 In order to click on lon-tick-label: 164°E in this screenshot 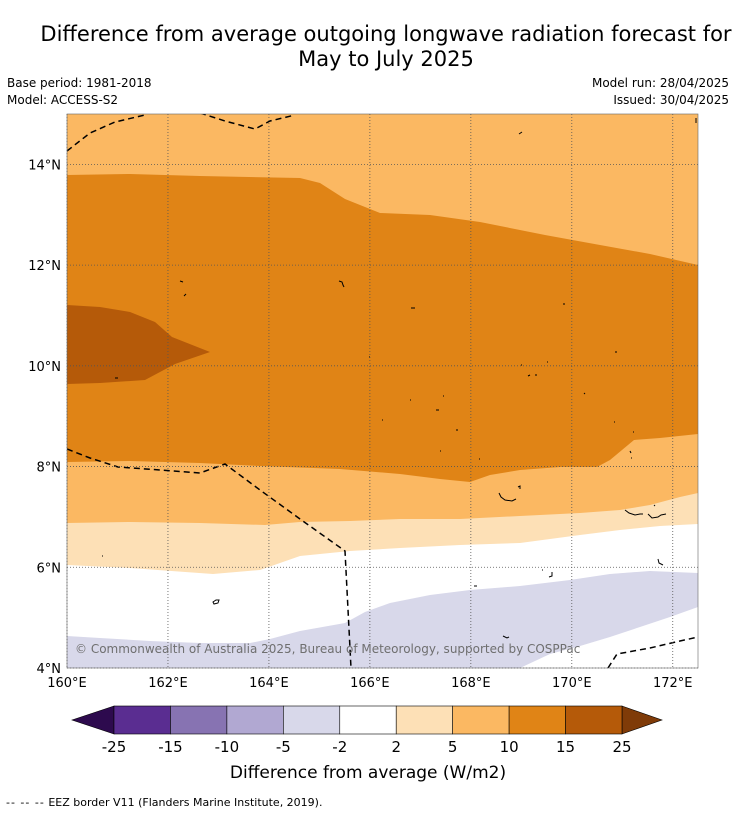, I will do `click(269, 683)`.